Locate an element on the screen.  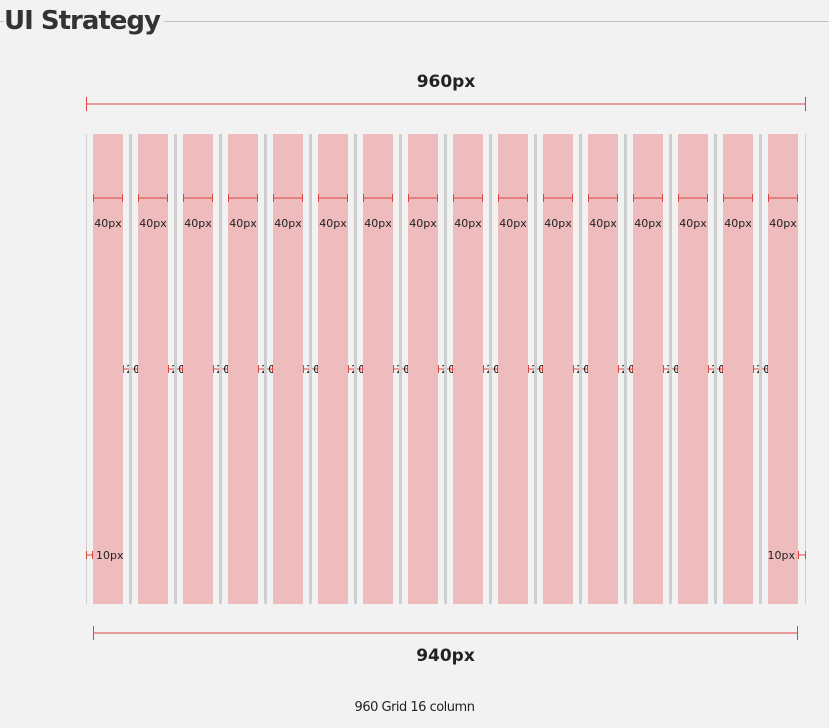
title-divider is located at coordinates (414, 21).